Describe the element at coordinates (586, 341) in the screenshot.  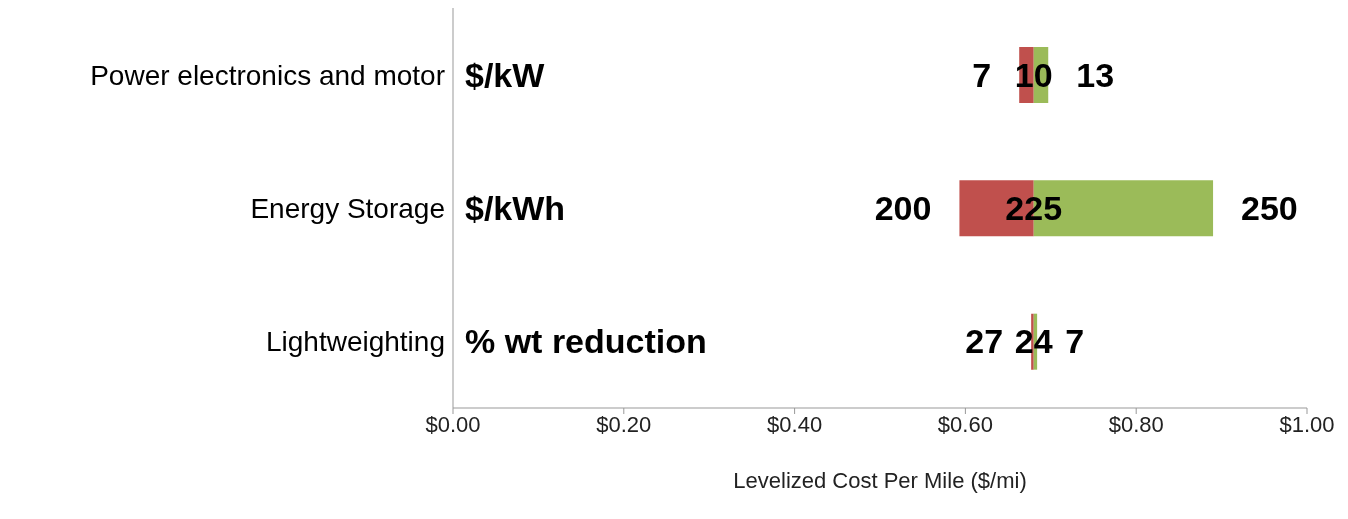
I see `annotation: % wt reduction` at that location.